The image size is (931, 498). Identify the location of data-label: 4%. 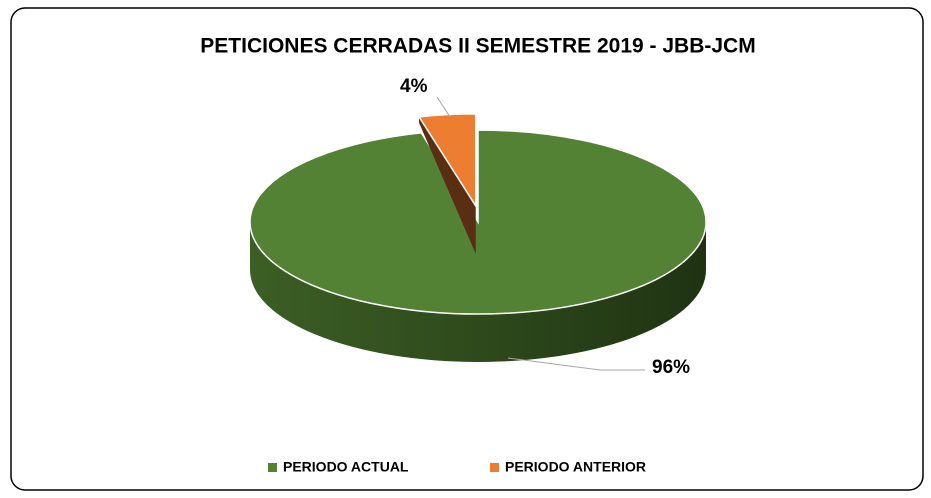
(414, 86).